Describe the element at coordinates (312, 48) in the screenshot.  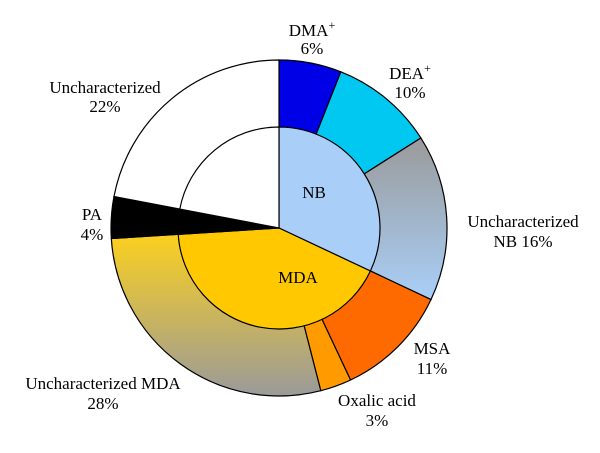
I see `value-dma: 6%` at that location.